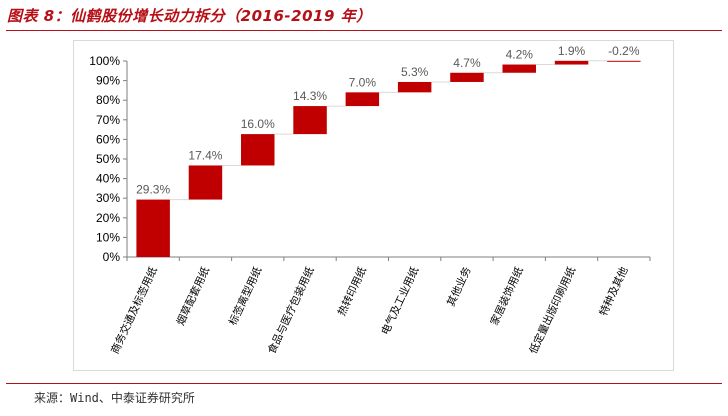  Describe the element at coordinates (108, 139) in the screenshot. I see `y-tick-label: 60%` at that location.